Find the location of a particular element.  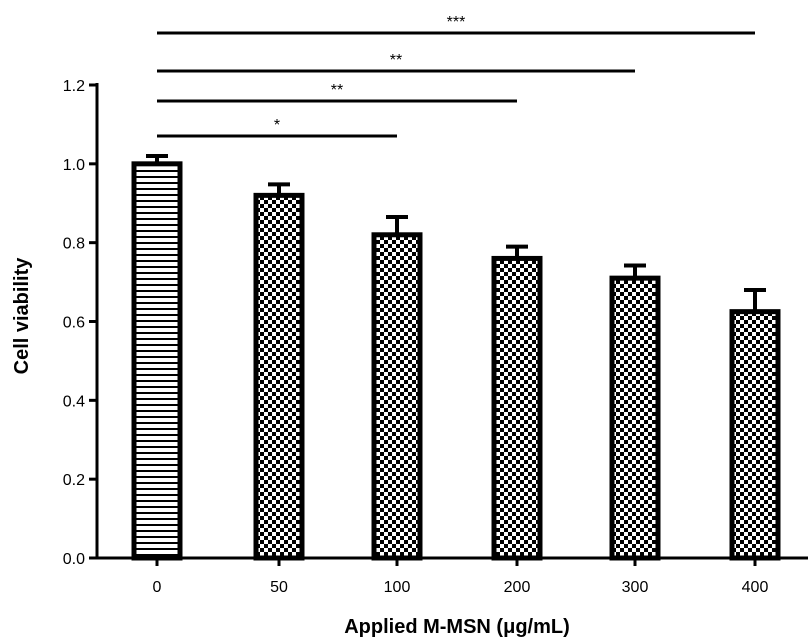

x-tick-label: 400 is located at coordinates (755, 587).